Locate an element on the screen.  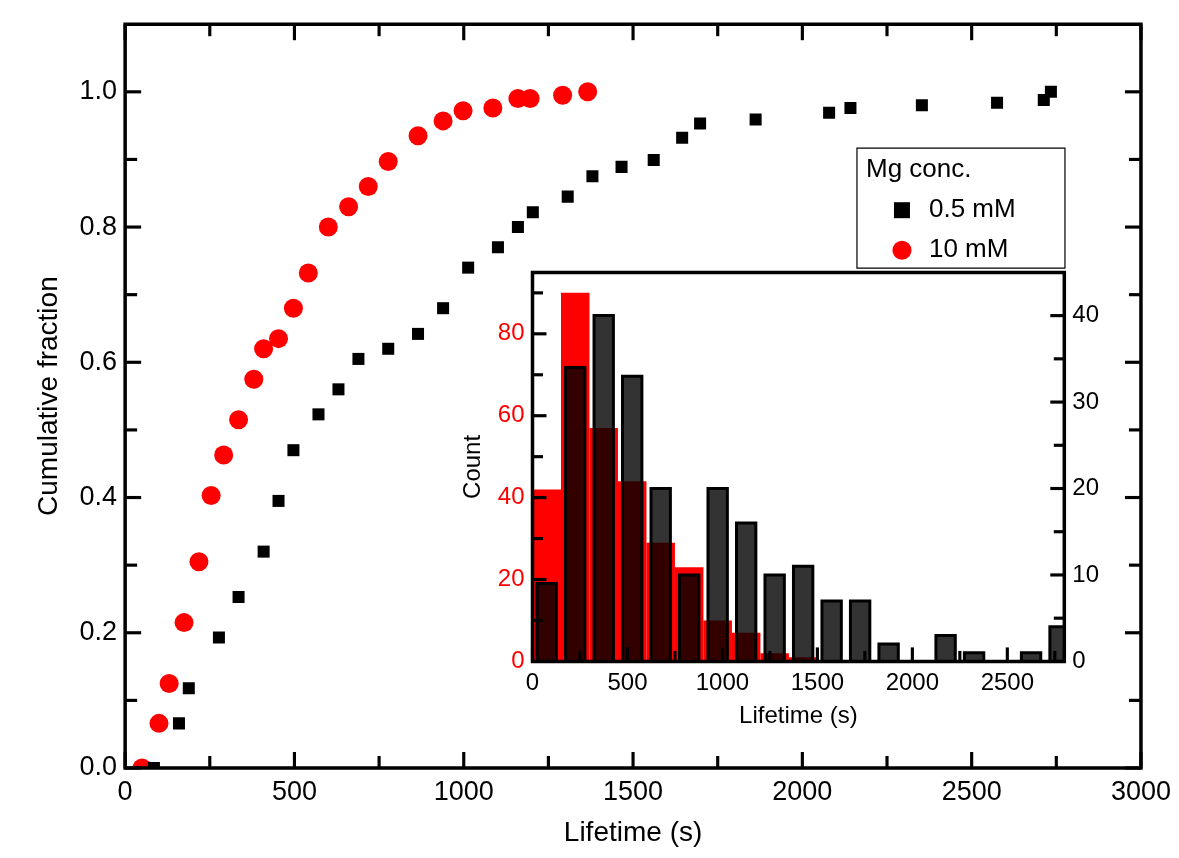
y-tick-label: 0 is located at coordinates (518, 660).